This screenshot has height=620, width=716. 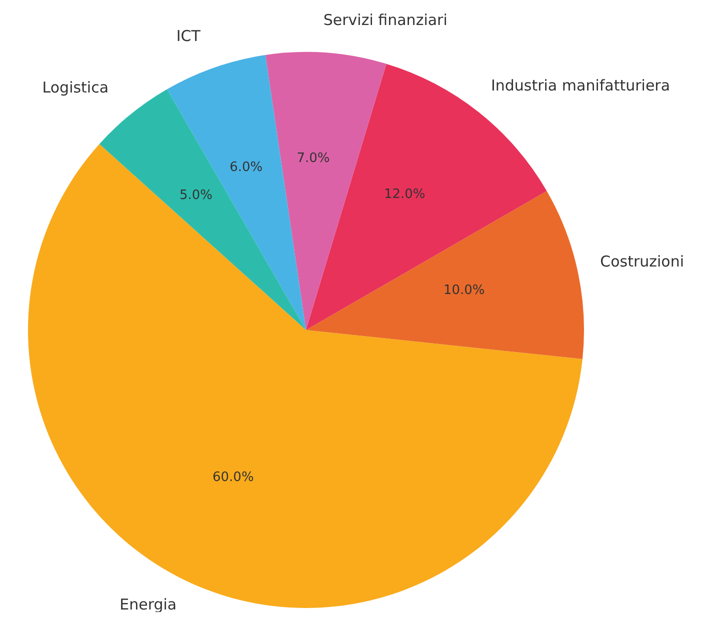 I want to click on slice-label: Costruzioni, so click(x=642, y=261).